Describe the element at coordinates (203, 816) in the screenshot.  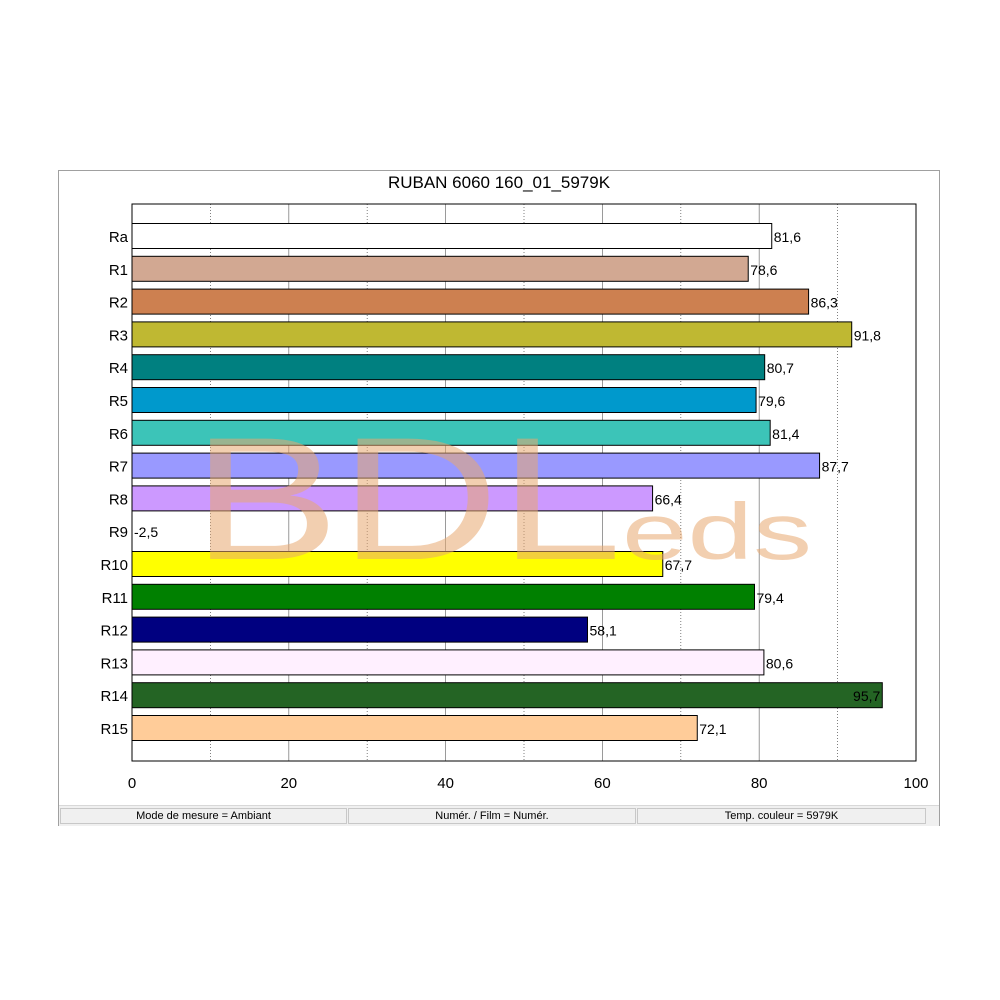
I see `status-measure-mode: Mode de mesure = Ambiant` at that location.